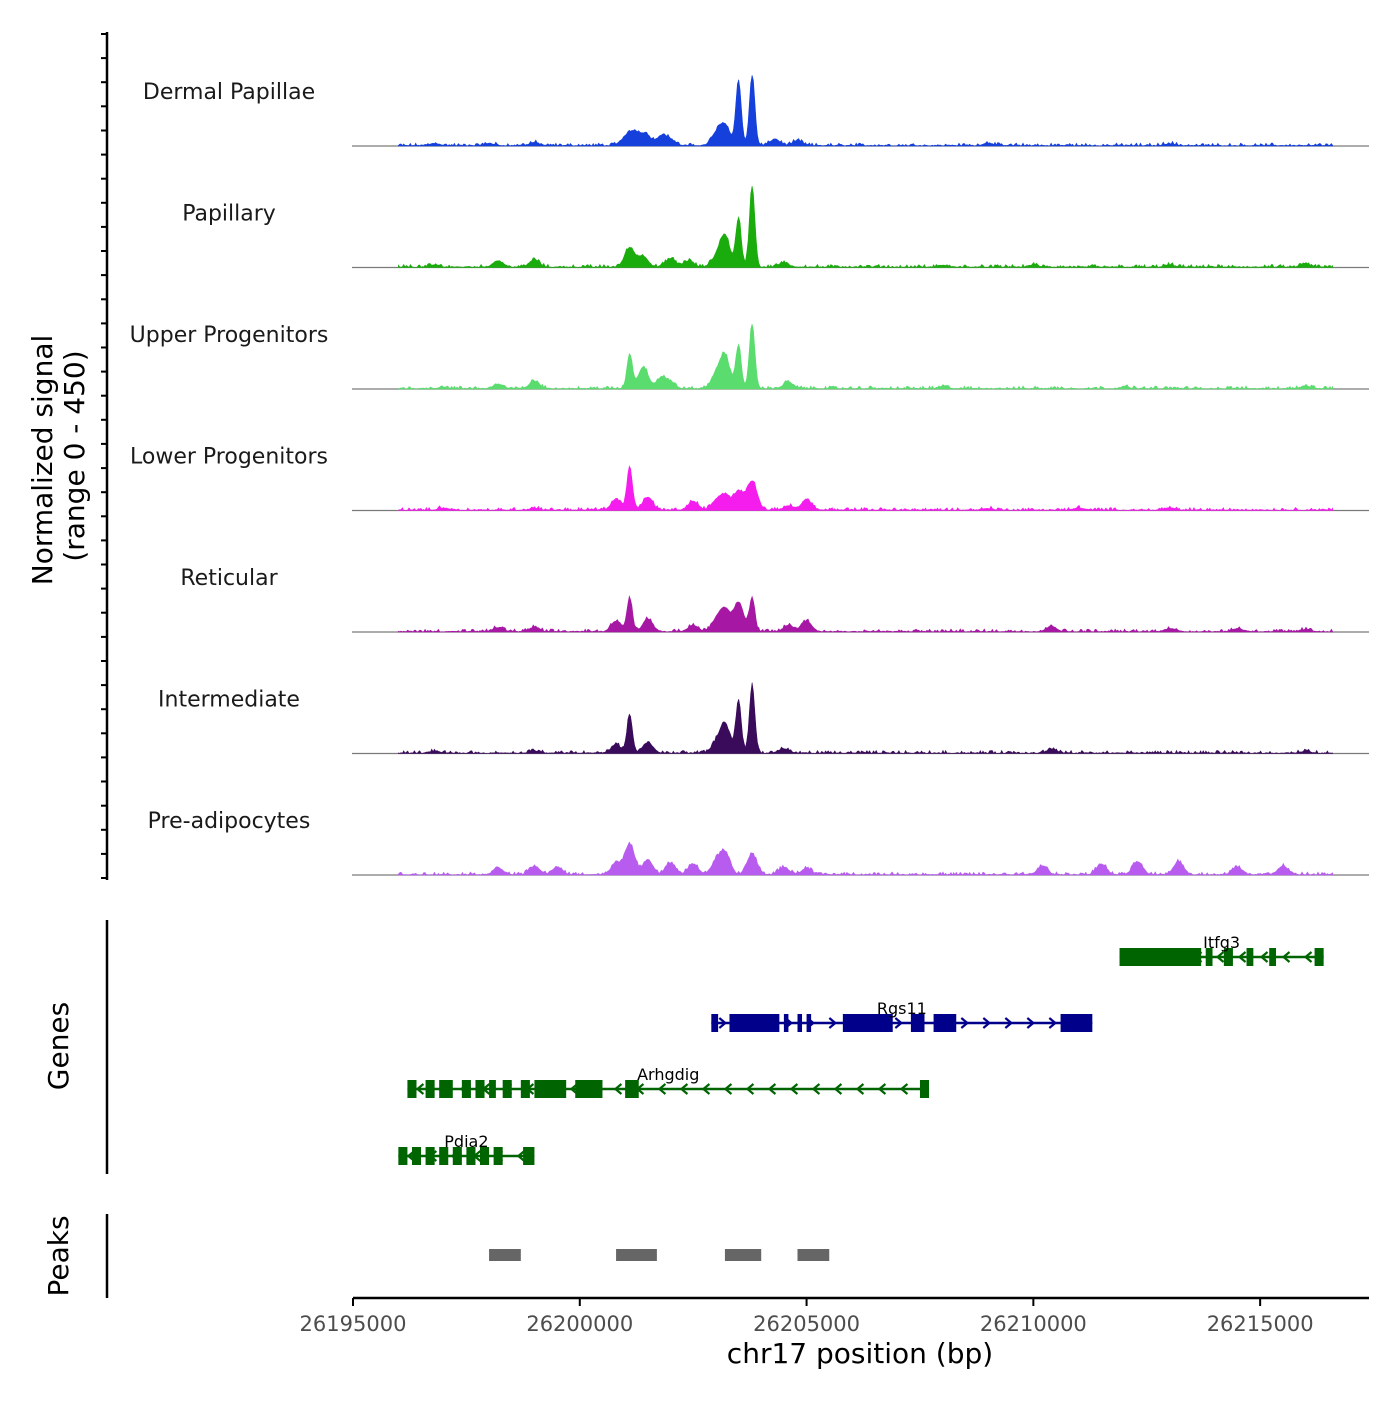  Describe the element at coordinates (74, 455) in the screenshot. I see `y-axis-range: (range 0 - 450)` at that location.